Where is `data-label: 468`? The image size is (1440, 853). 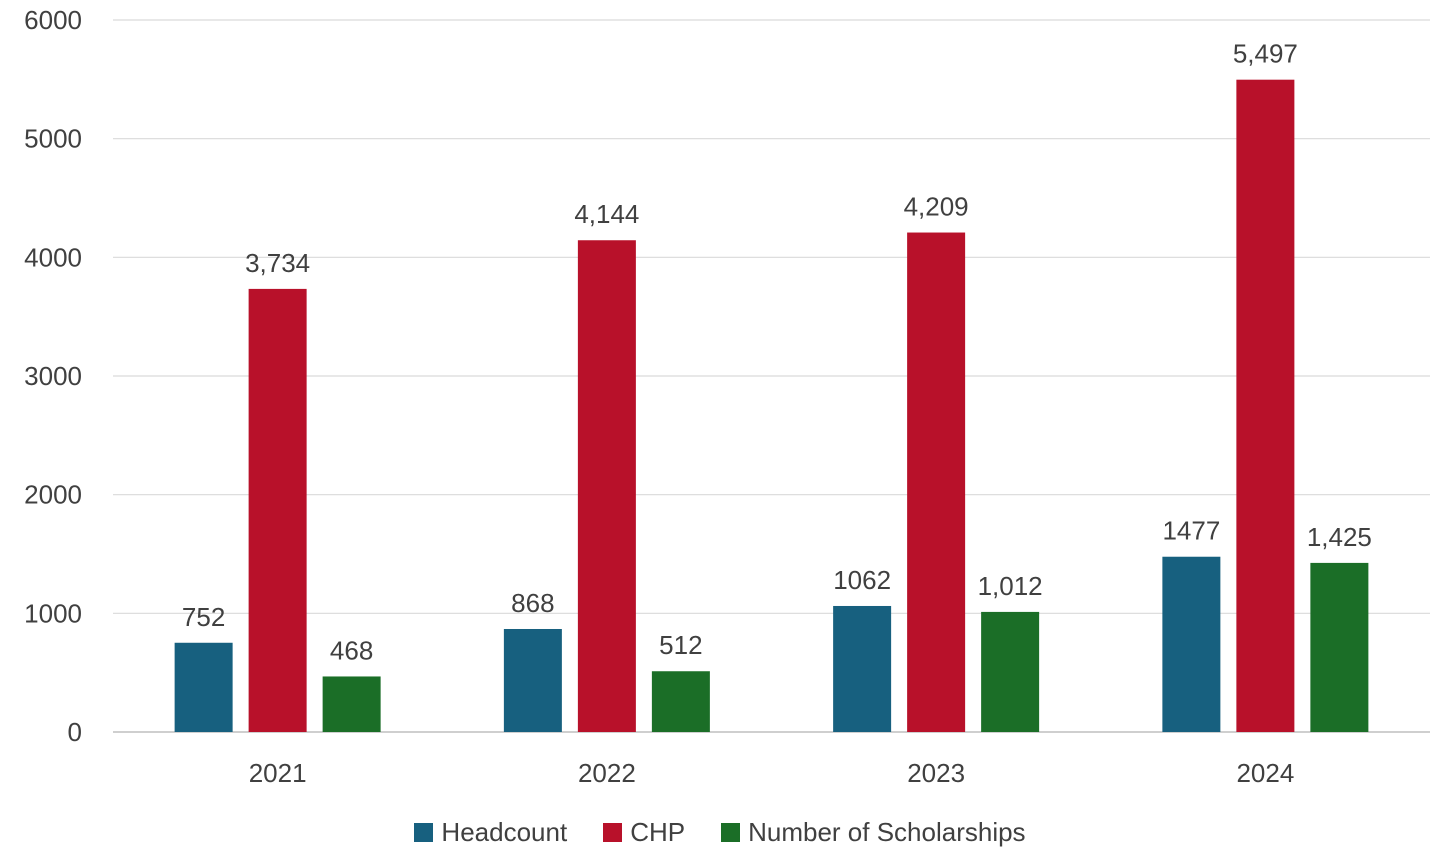
data-label: 468 is located at coordinates (351, 650).